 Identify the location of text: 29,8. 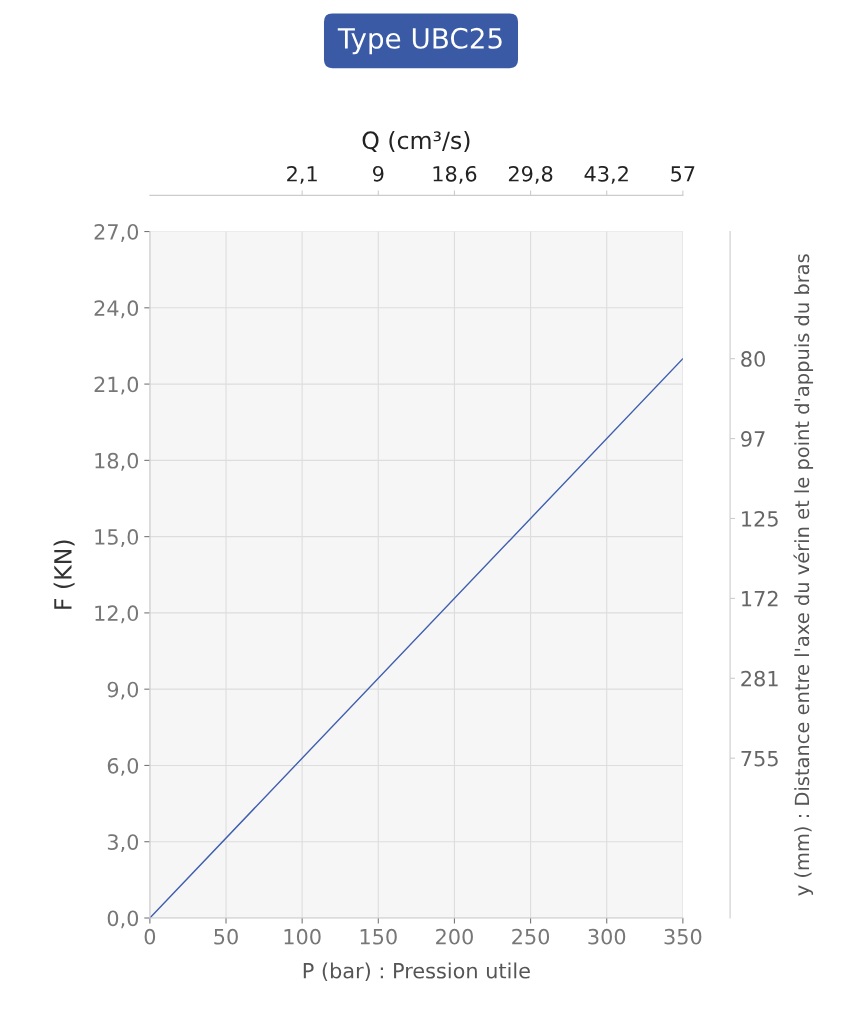
(530, 174).